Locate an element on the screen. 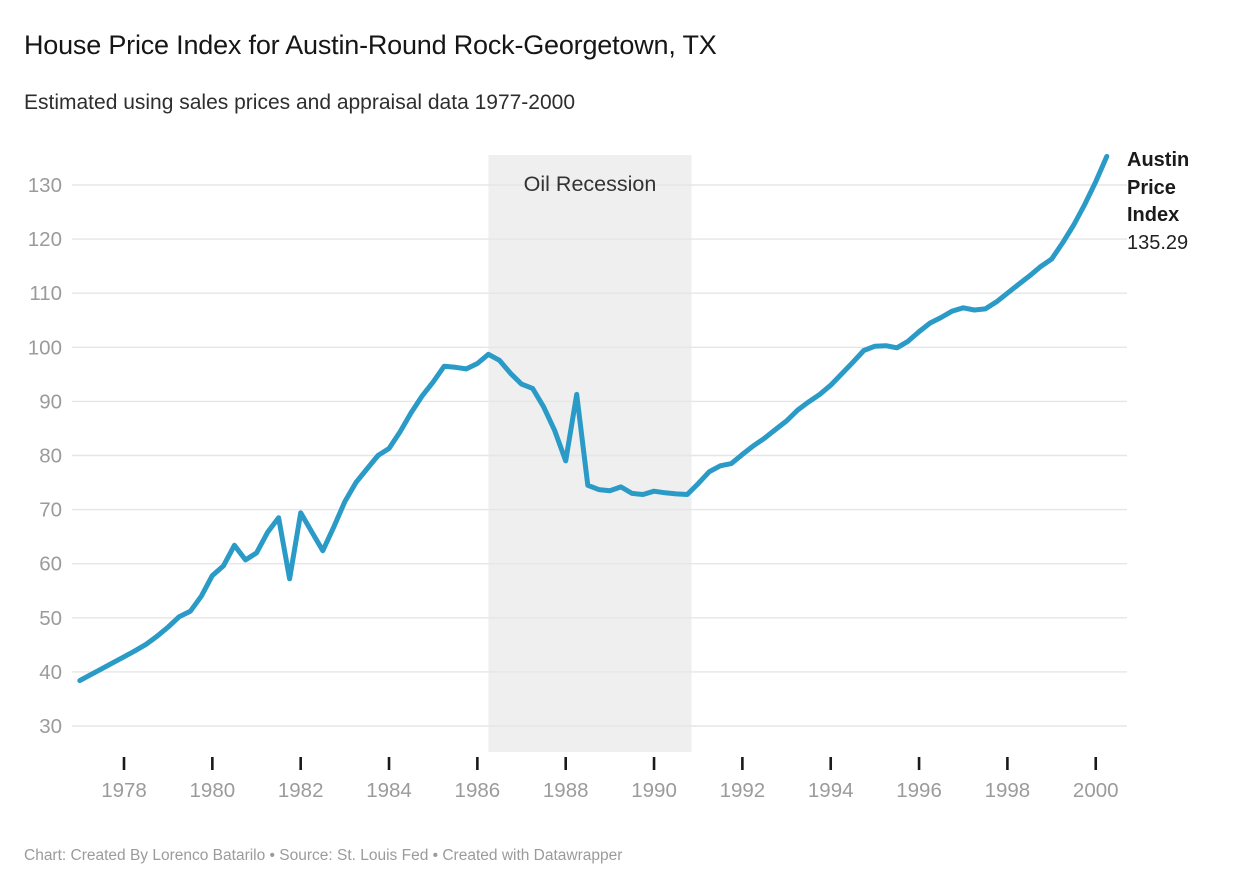  x-axis-tick-label: 2000 is located at coordinates (1096, 790).